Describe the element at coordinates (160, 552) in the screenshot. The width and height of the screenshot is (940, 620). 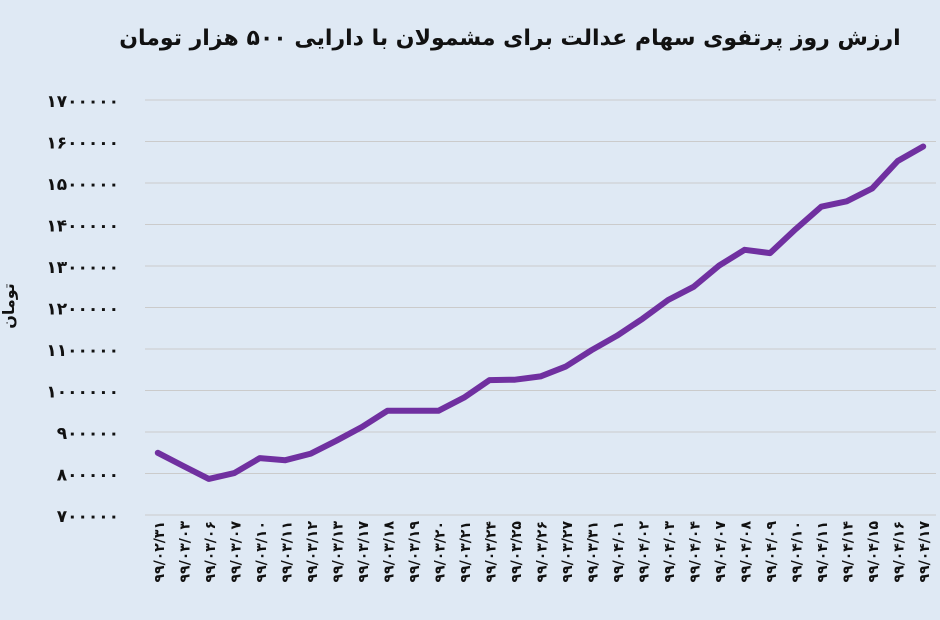
I see `x-tick-label: ۹۹/۰۲/۳۱` at that location.